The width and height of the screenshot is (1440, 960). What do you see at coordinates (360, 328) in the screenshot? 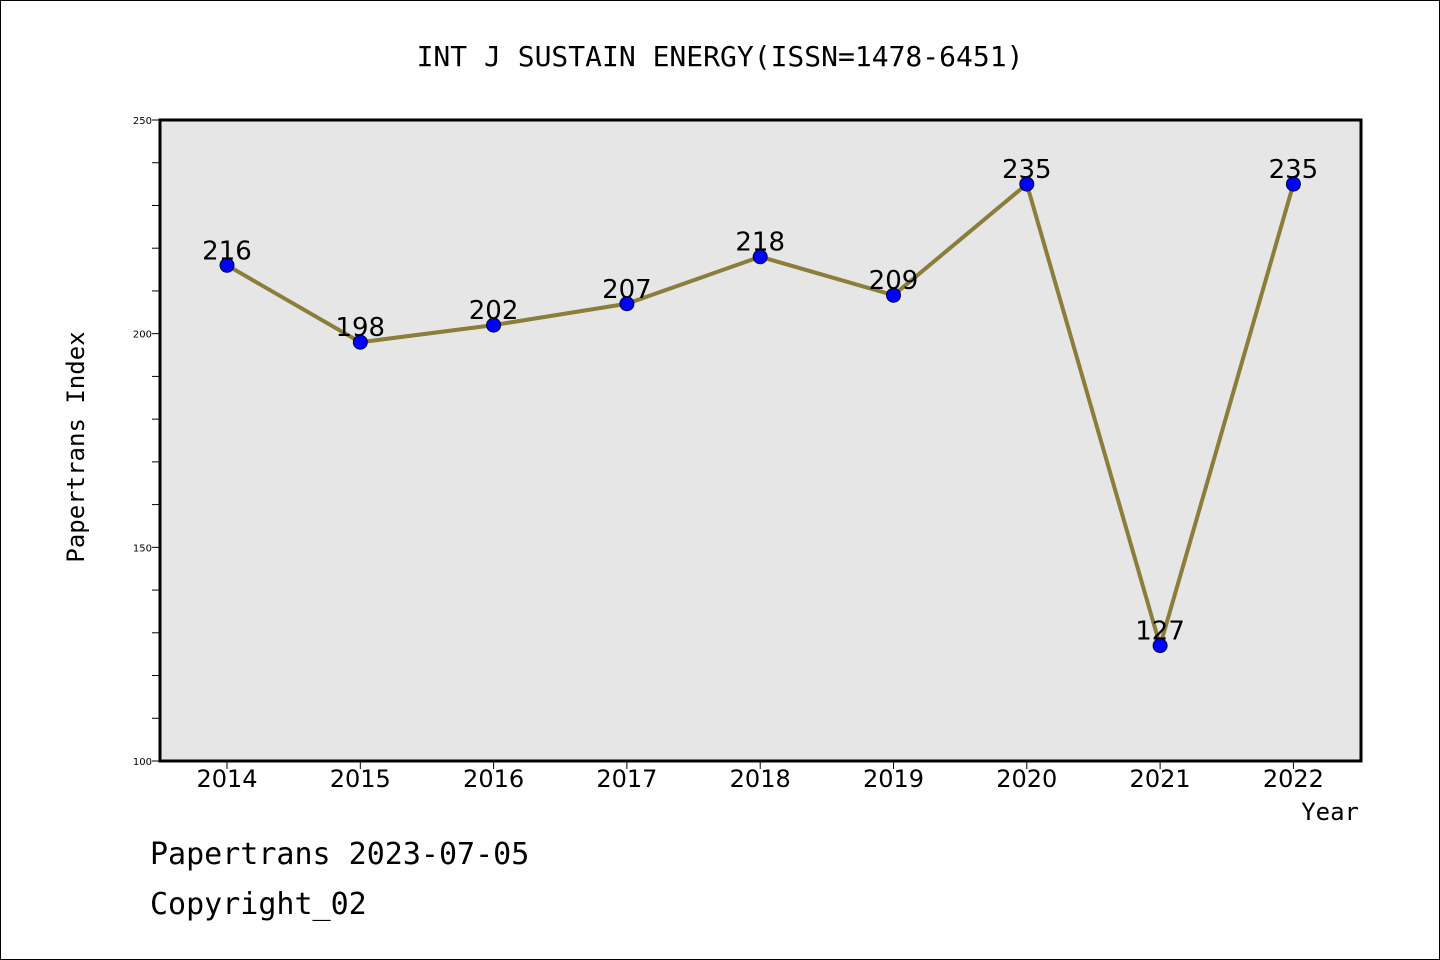
I see `data-label: 198` at bounding box center [360, 328].